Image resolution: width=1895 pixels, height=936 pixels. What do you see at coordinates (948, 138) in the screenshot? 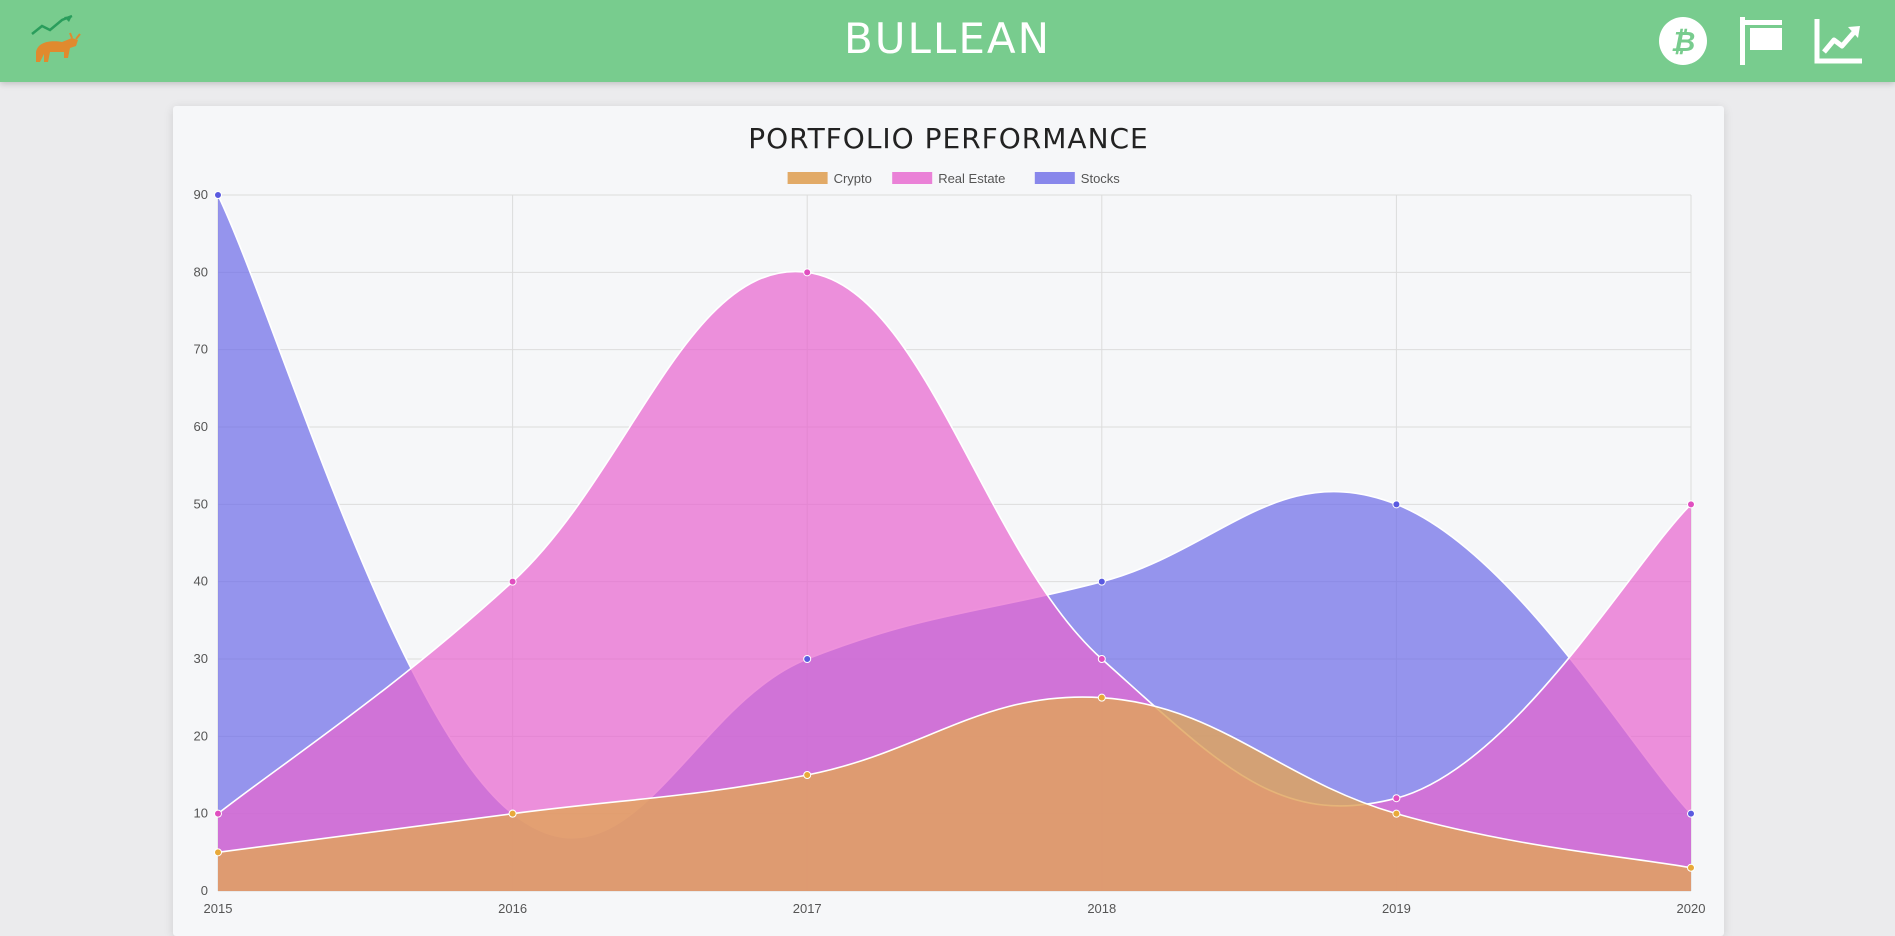
I see `chart-title: PORTFOLIO PERFORMANCE` at bounding box center [948, 138].